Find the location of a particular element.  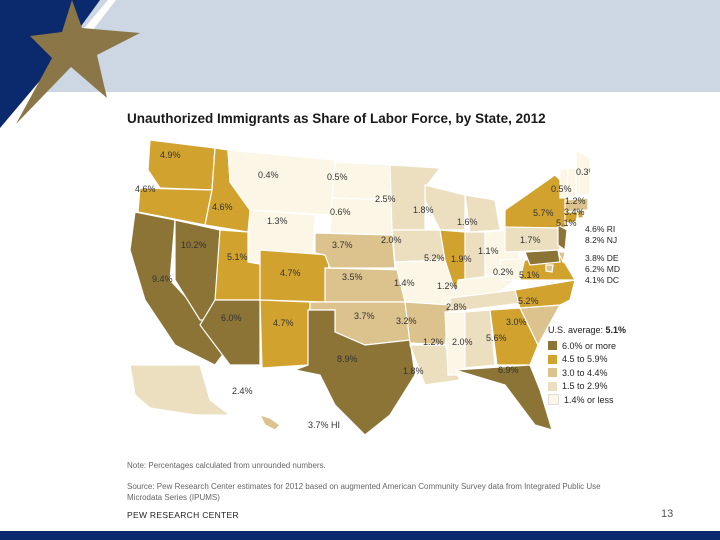

state-WI is located at coordinates (445, 207).